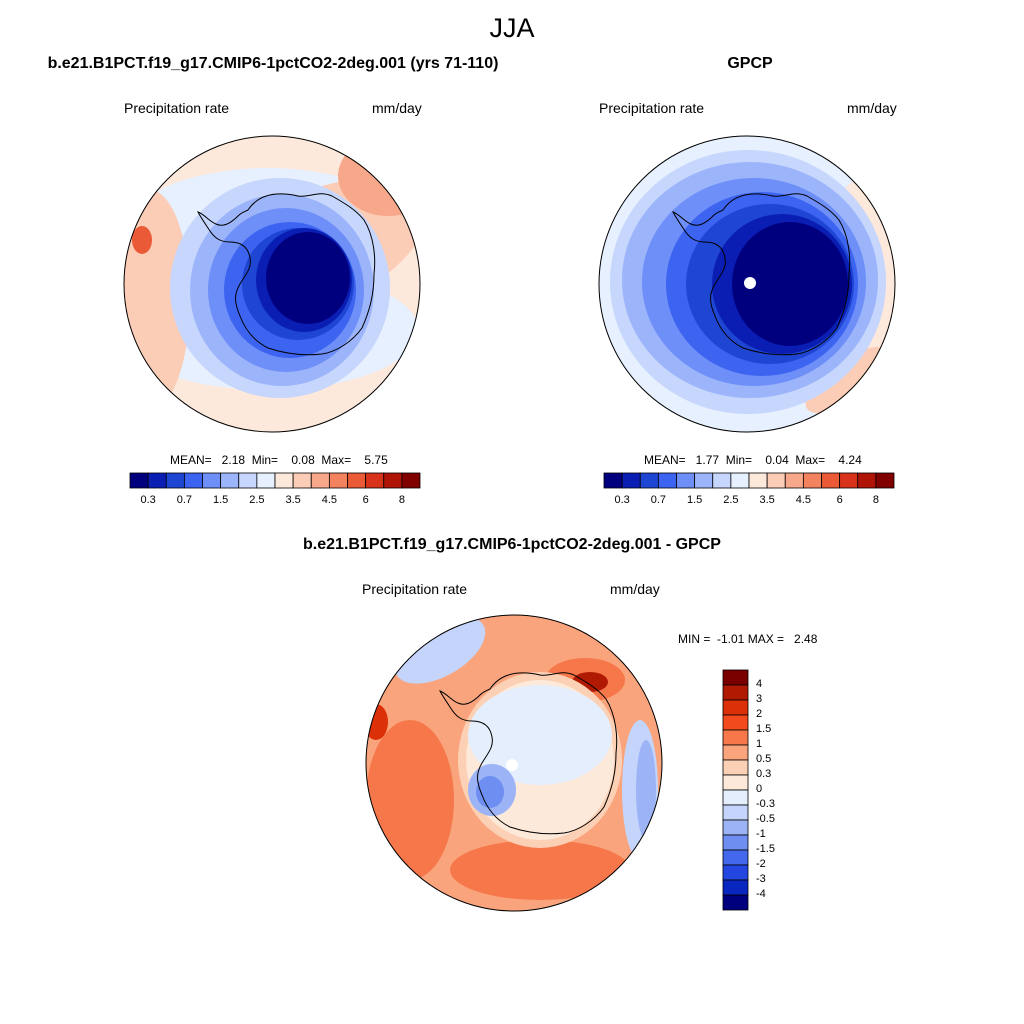 The width and height of the screenshot is (1024, 1024). Describe the element at coordinates (397, 108) in the screenshot. I see `panel-1-units-label: mm/day` at that location.